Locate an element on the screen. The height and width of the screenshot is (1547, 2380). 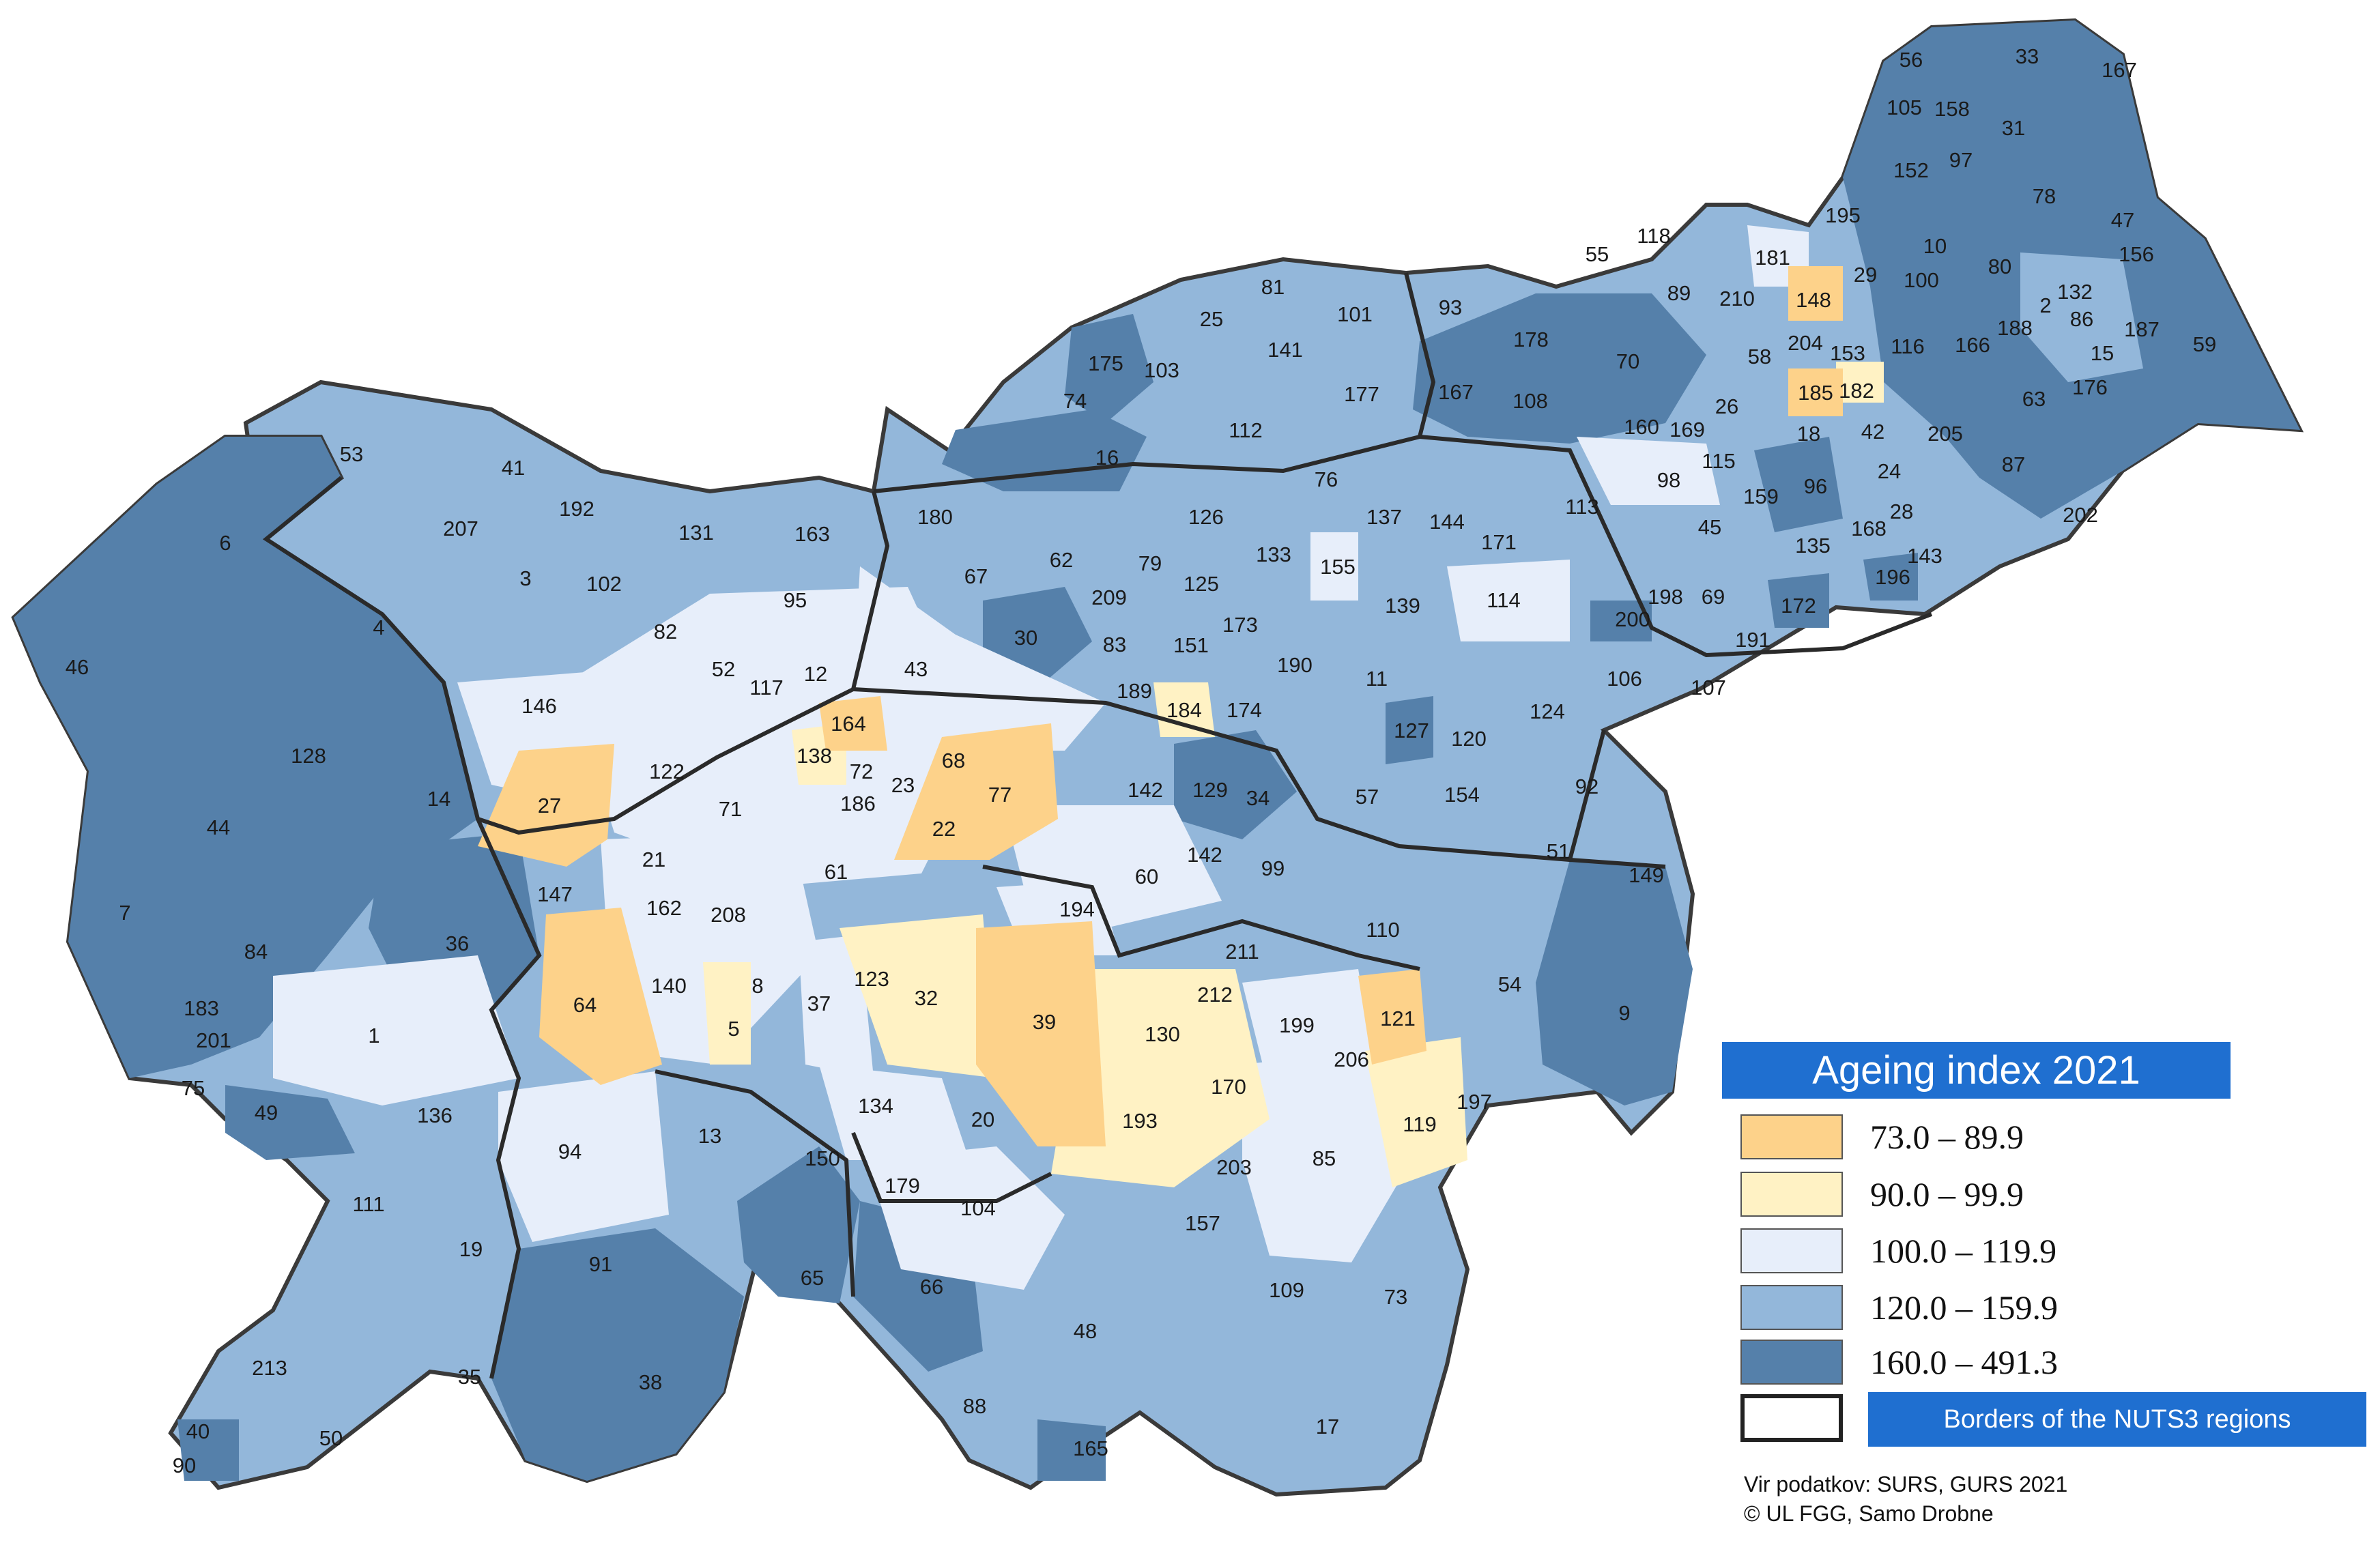
municipality-label: 20 is located at coordinates (982, 1119).